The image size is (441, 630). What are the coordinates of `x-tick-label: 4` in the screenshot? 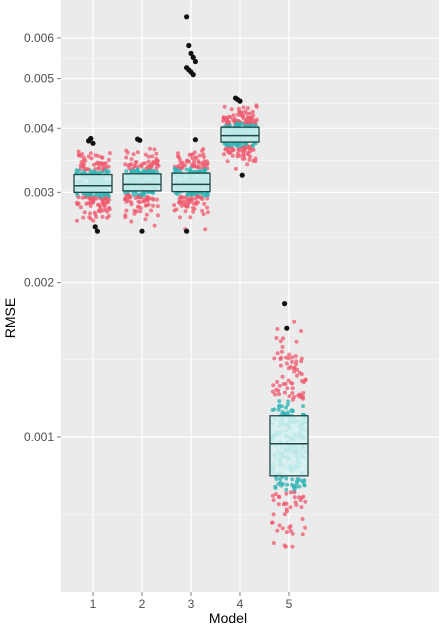 It's located at (240, 604).